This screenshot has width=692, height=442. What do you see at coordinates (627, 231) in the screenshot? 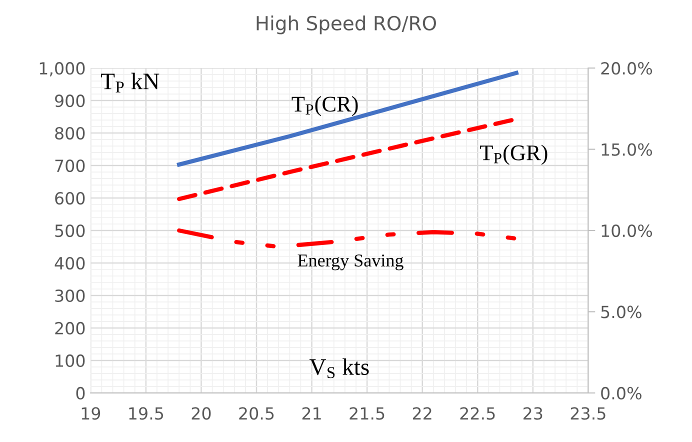
I see `y2-tick-label: 10.0%` at bounding box center [627, 231].